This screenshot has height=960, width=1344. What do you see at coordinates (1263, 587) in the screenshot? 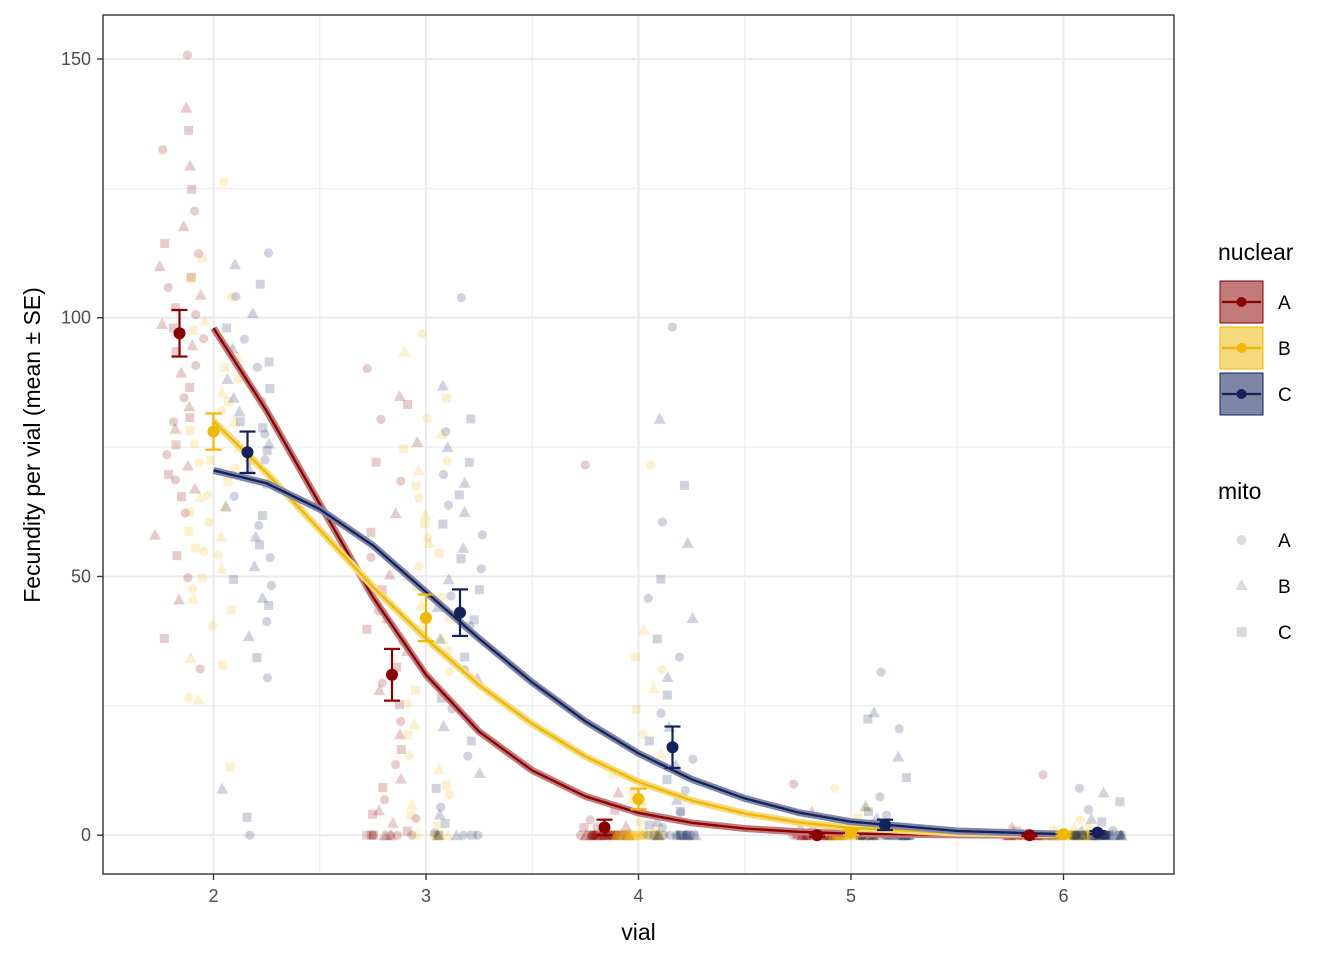
I see `legend-mito-item: B` at bounding box center [1263, 587].